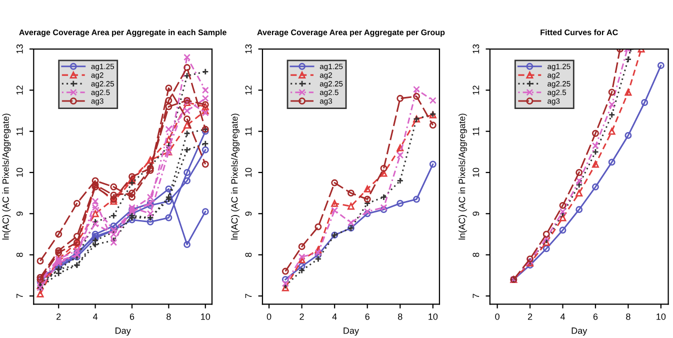  What do you see at coordinates (351, 33) in the screenshot?
I see `chart-title: Average Coverage Area per Aggregate per Group` at bounding box center [351, 33].